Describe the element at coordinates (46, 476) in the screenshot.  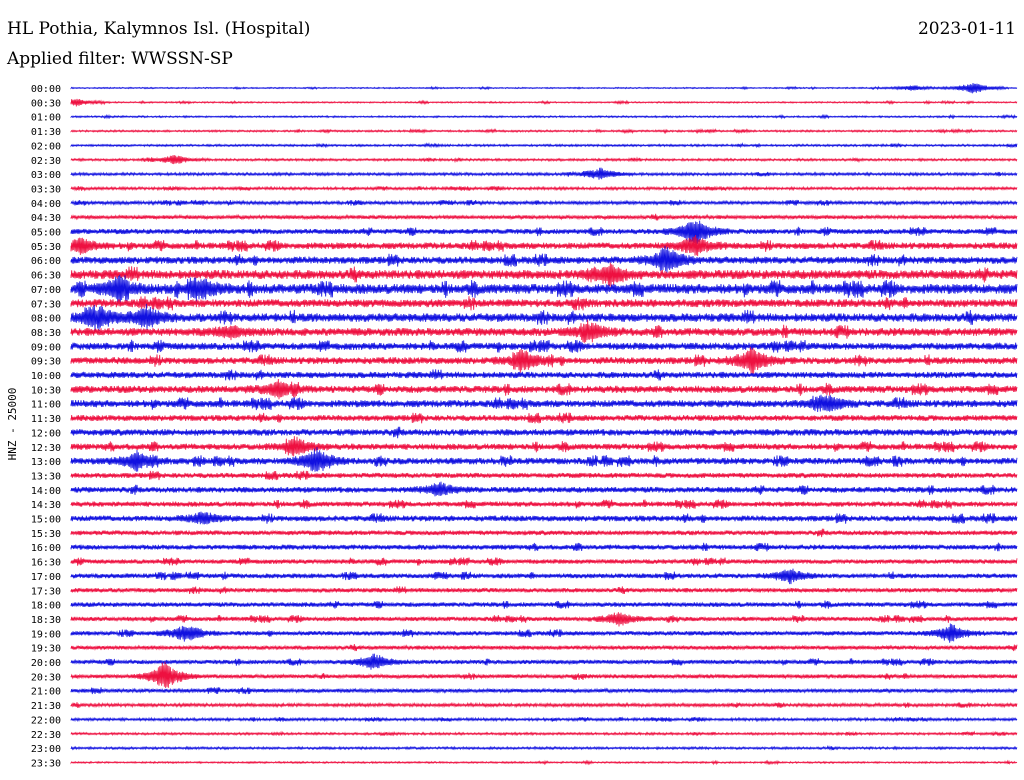
I see `time-label: 13:30` at that location.